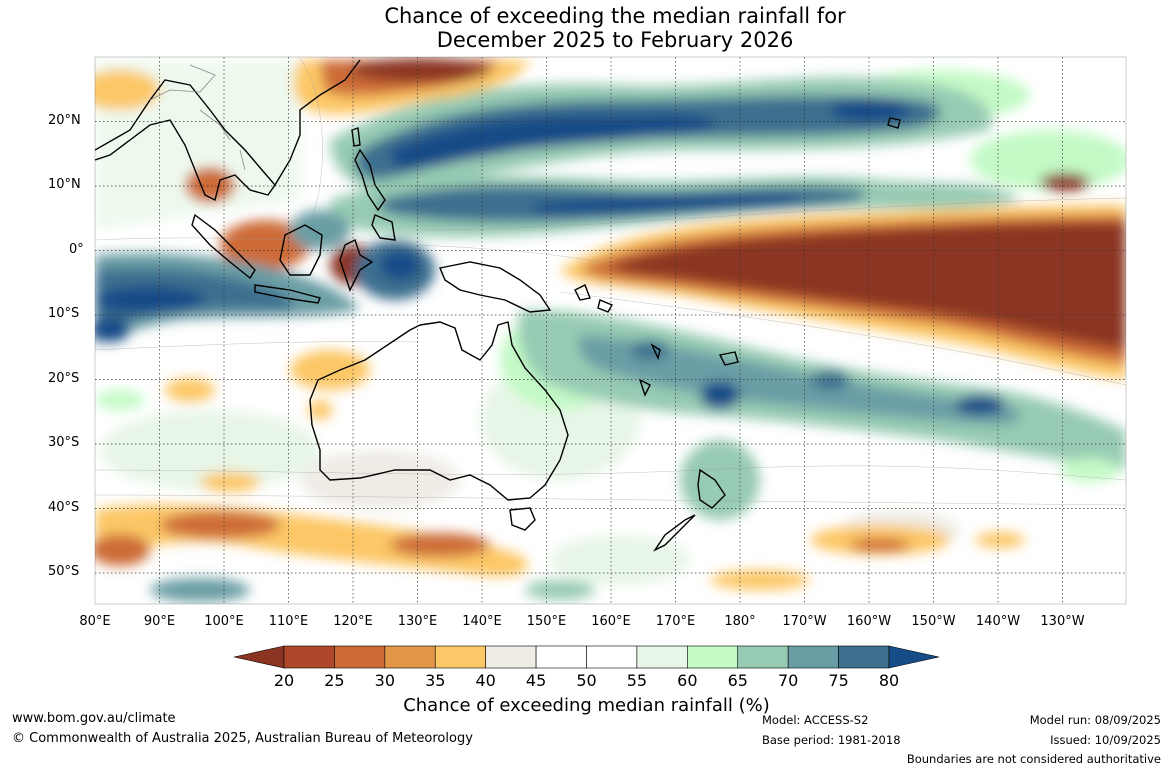  What do you see at coordinates (95, 621) in the screenshot?
I see `longitude-label: 80°E` at bounding box center [95, 621].